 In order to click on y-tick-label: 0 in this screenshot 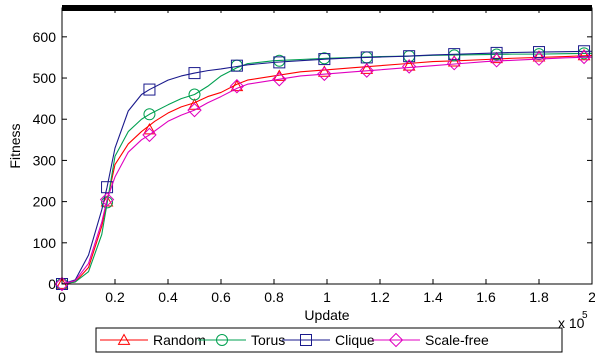, I will do `click(52, 284)`.